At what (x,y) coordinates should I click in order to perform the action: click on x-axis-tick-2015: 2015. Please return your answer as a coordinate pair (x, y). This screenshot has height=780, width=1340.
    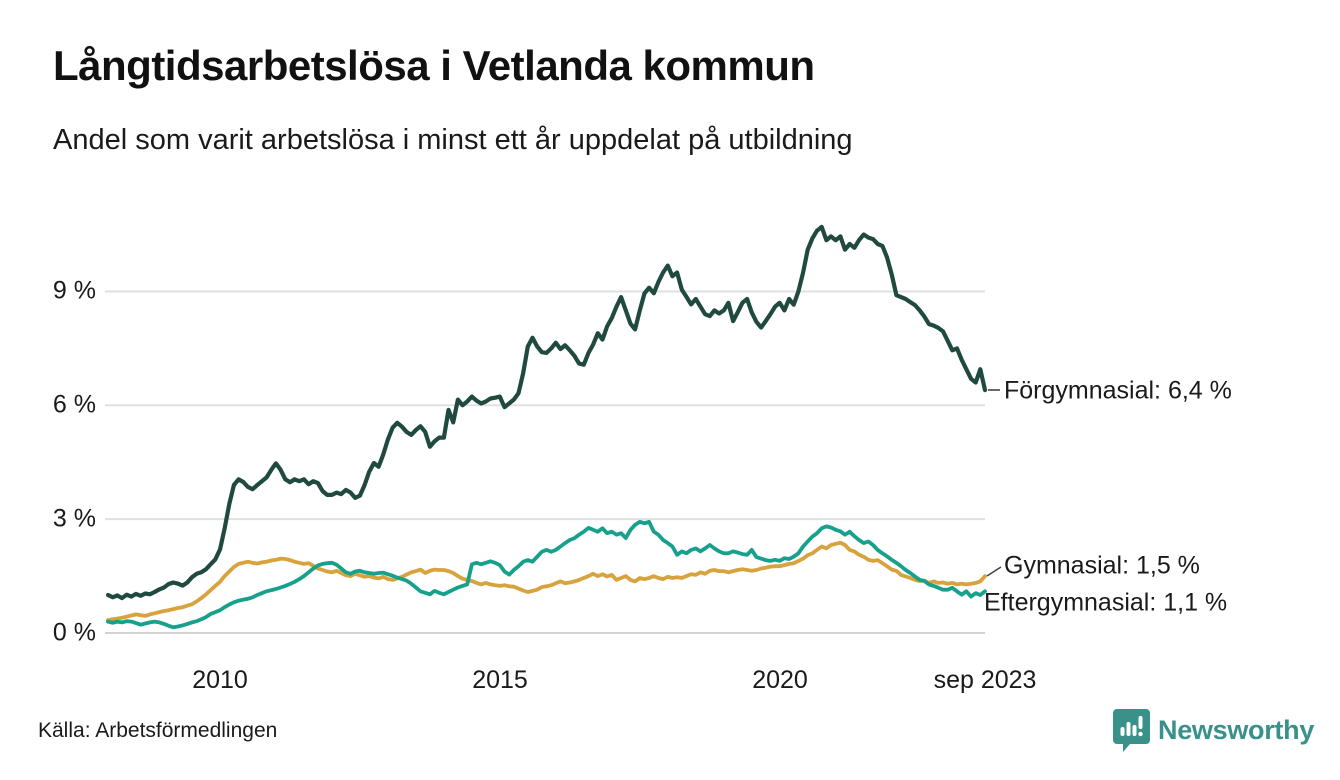
    Looking at the image, I should click on (500, 680).